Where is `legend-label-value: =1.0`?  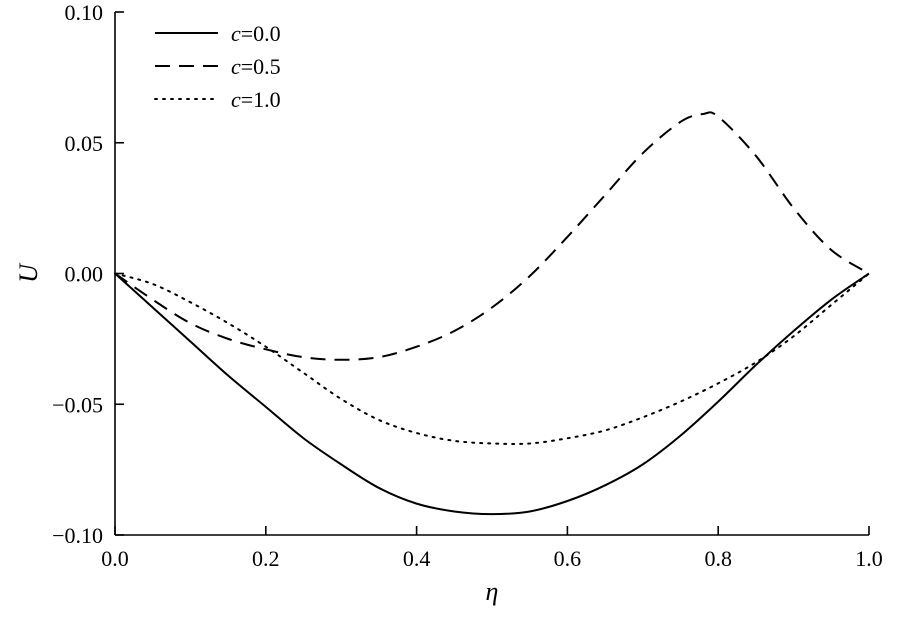
legend-label-value: =1.0 is located at coordinates (261, 99).